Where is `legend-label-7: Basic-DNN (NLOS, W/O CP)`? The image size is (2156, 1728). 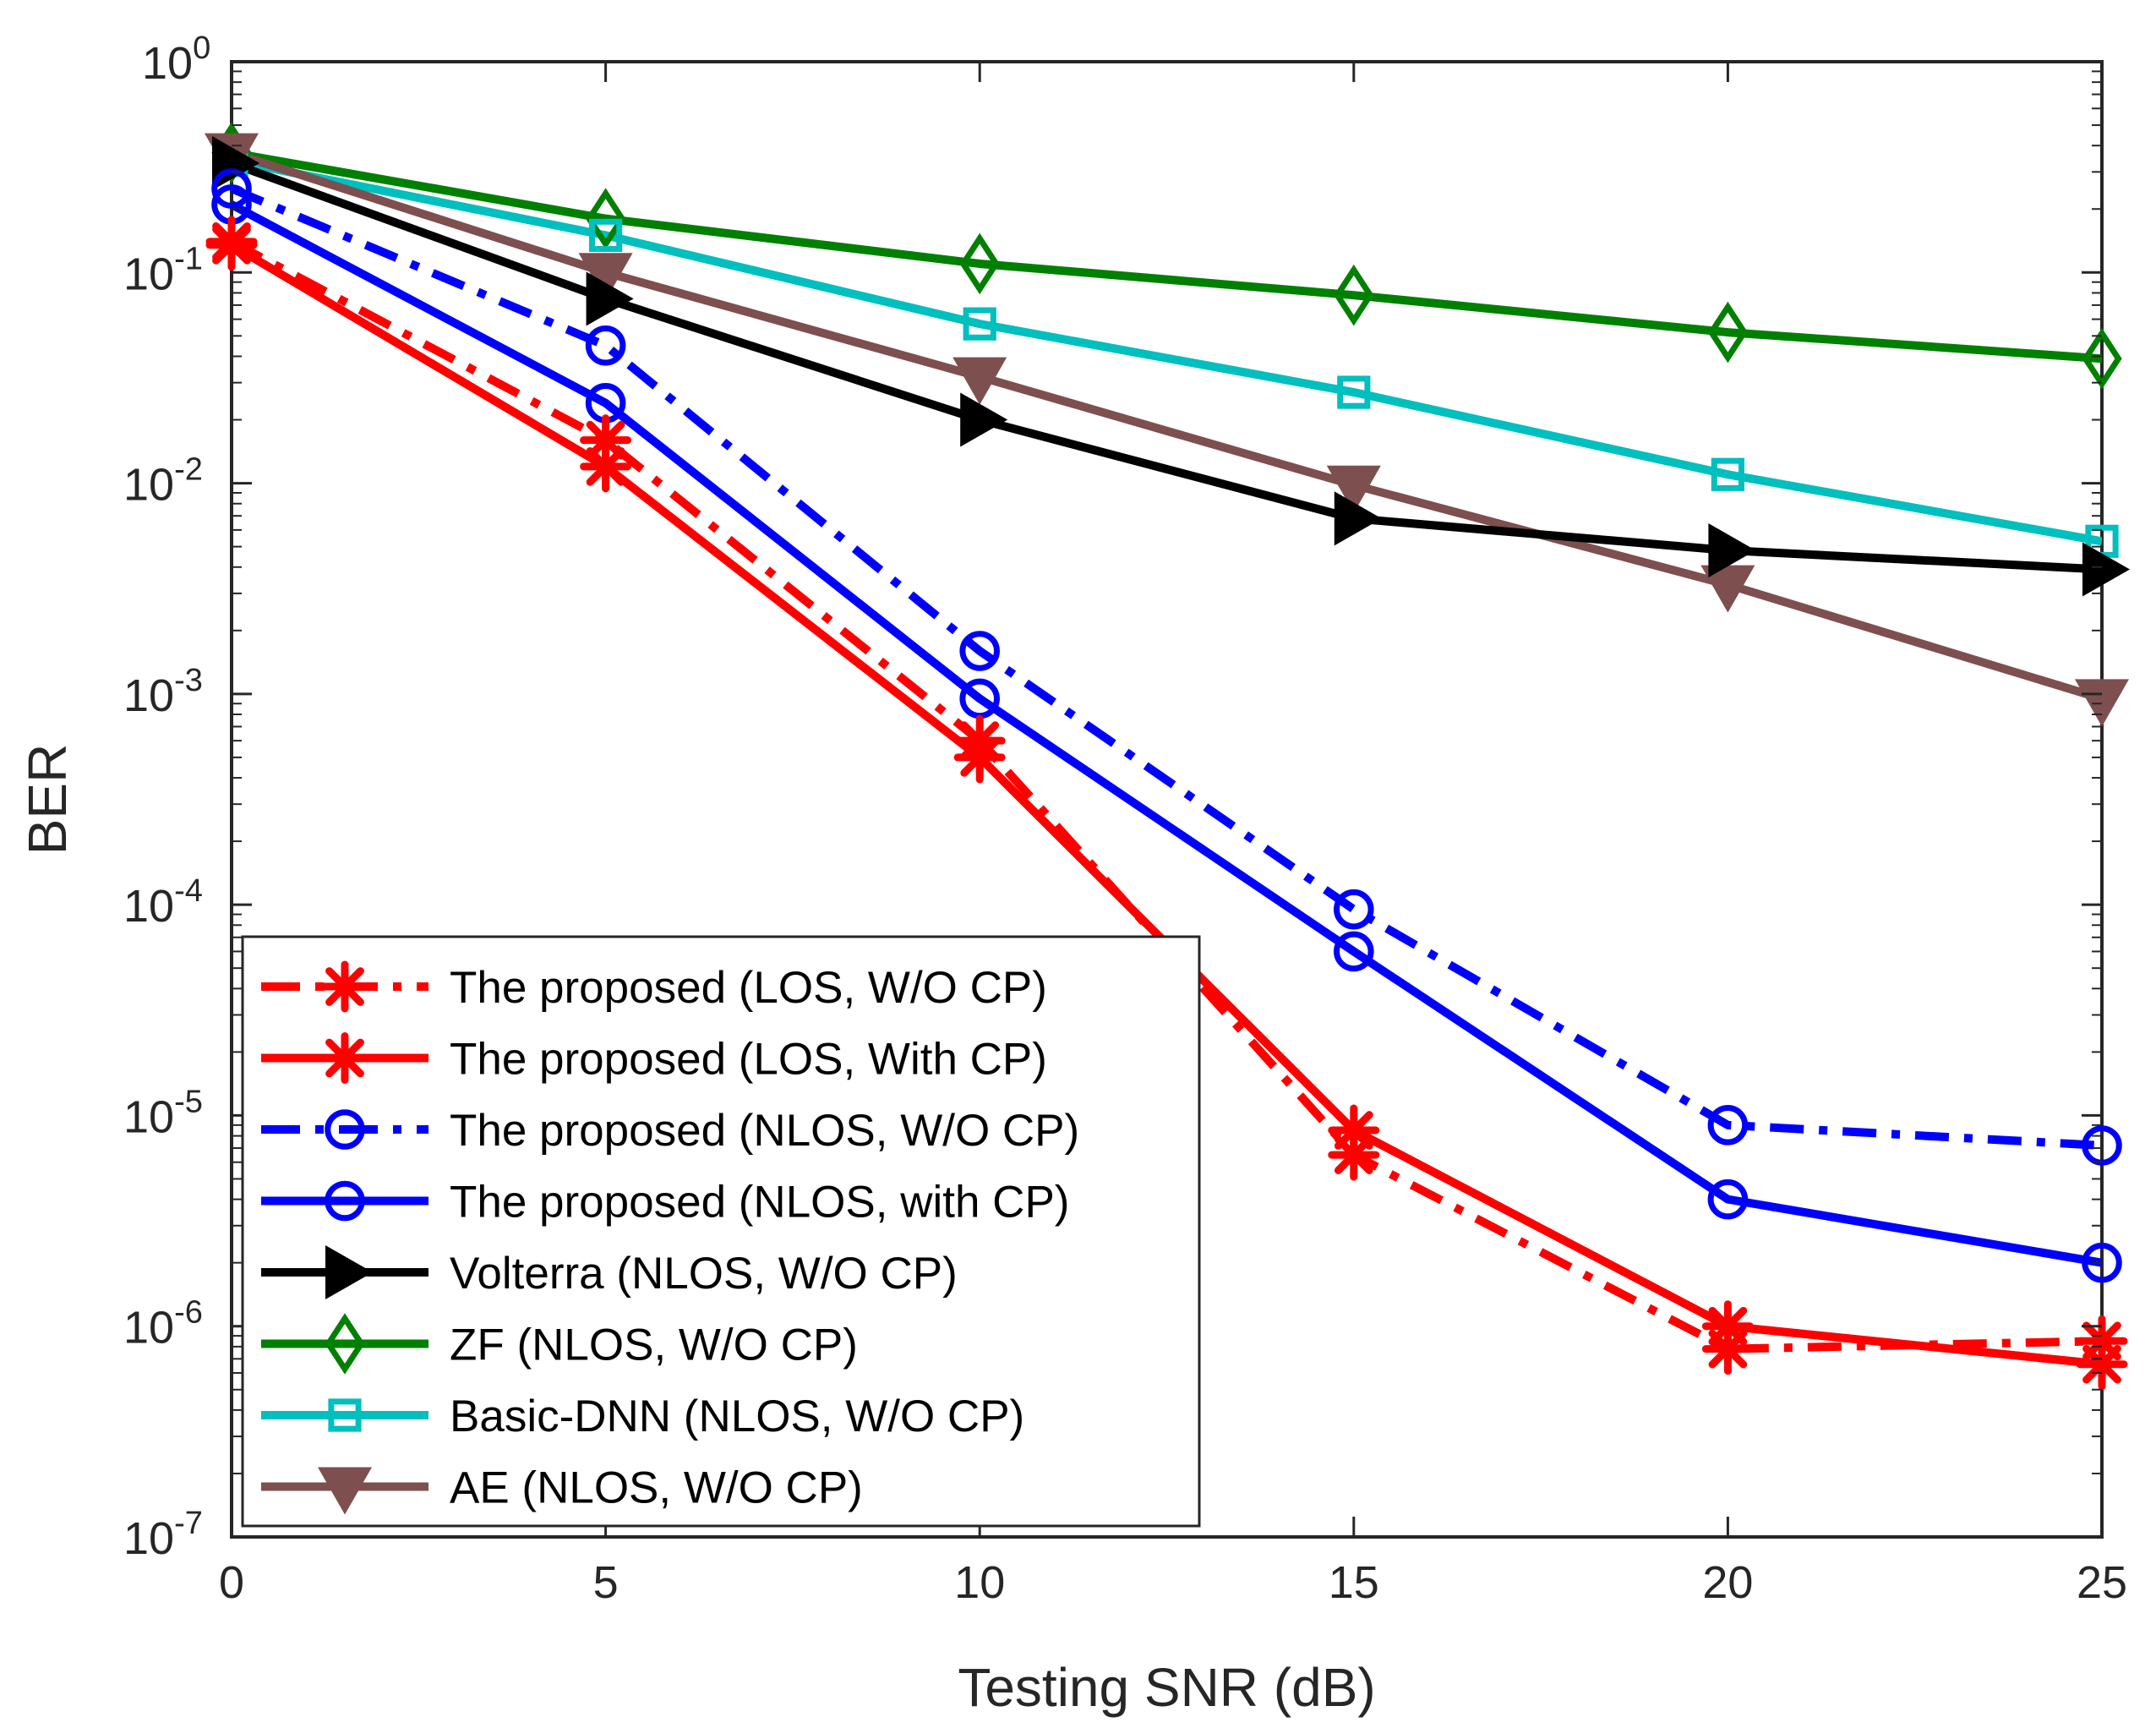
legend-label-7: Basic-DNN (NLOS, W/O CP) is located at coordinates (737, 1416).